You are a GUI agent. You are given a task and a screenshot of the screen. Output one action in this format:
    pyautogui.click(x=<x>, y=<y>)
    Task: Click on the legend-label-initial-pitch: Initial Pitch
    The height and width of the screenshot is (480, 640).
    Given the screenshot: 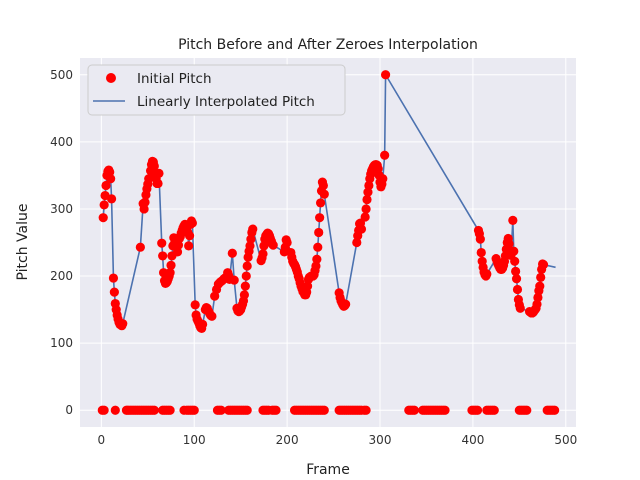 What is the action you would take?
    pyautogui.click(x=174, y=79)
    